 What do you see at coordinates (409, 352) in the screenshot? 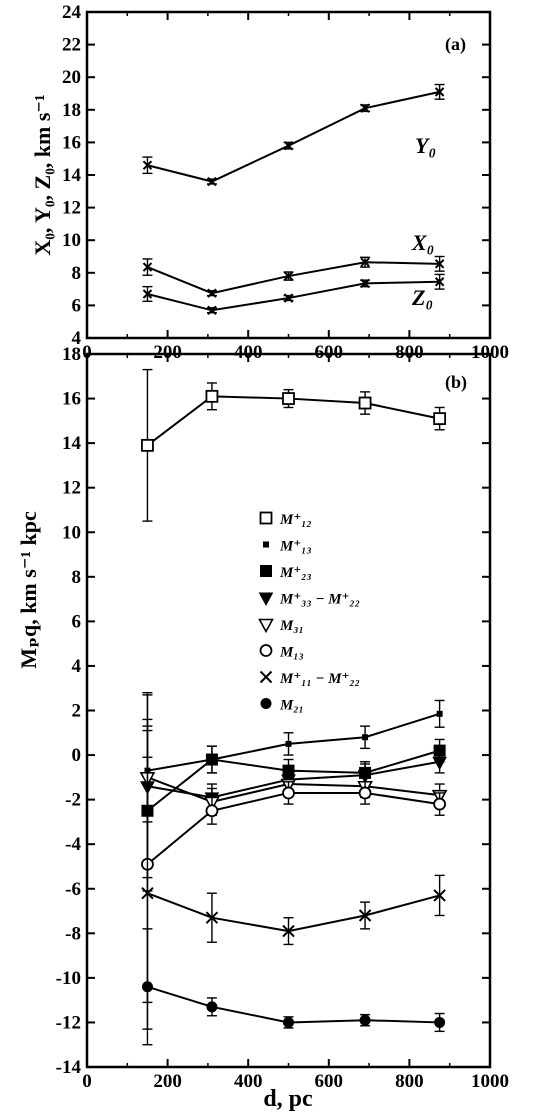
I see `x-tick-label: 800` at bounding box center [409, 352].